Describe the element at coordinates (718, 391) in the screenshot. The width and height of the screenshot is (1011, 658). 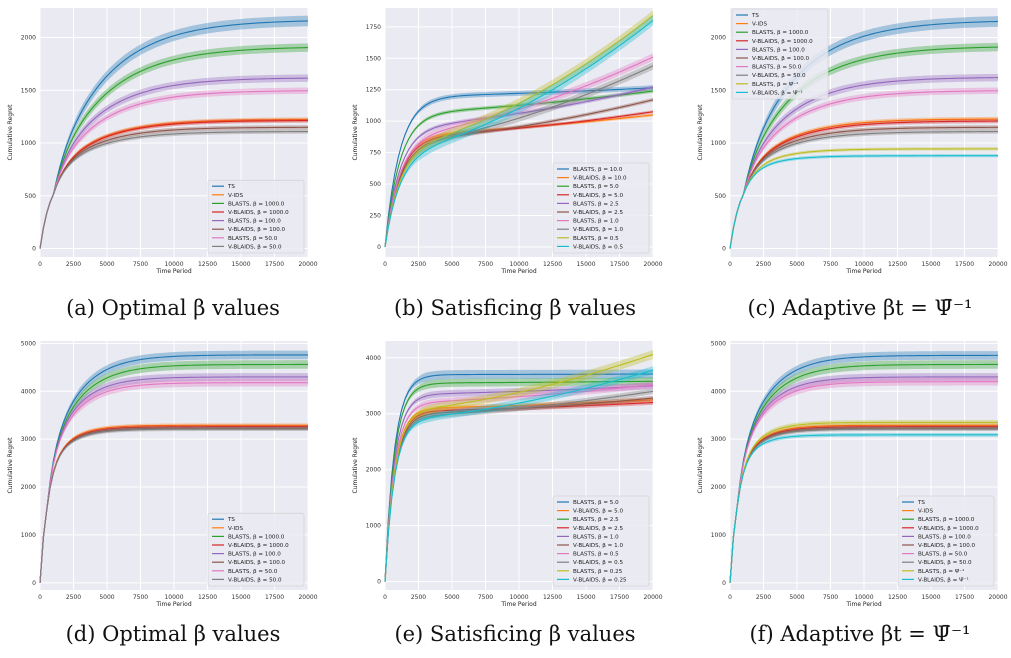
I see `y-tick-label: 4000` at that location.